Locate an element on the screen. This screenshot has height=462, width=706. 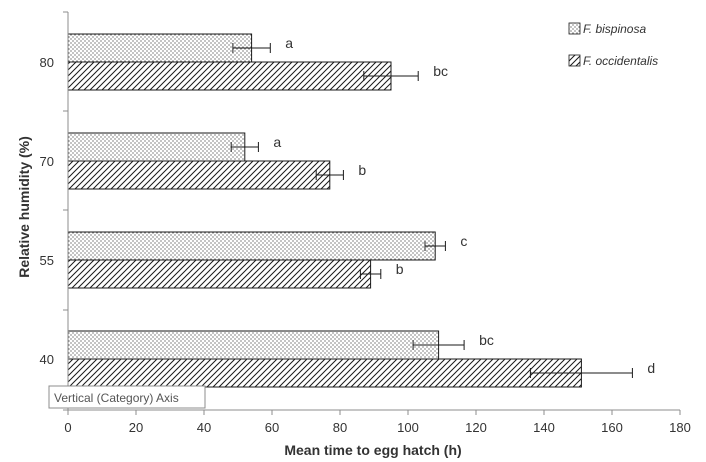
x-tick-label: 140 is located at coordinates (544, 427).